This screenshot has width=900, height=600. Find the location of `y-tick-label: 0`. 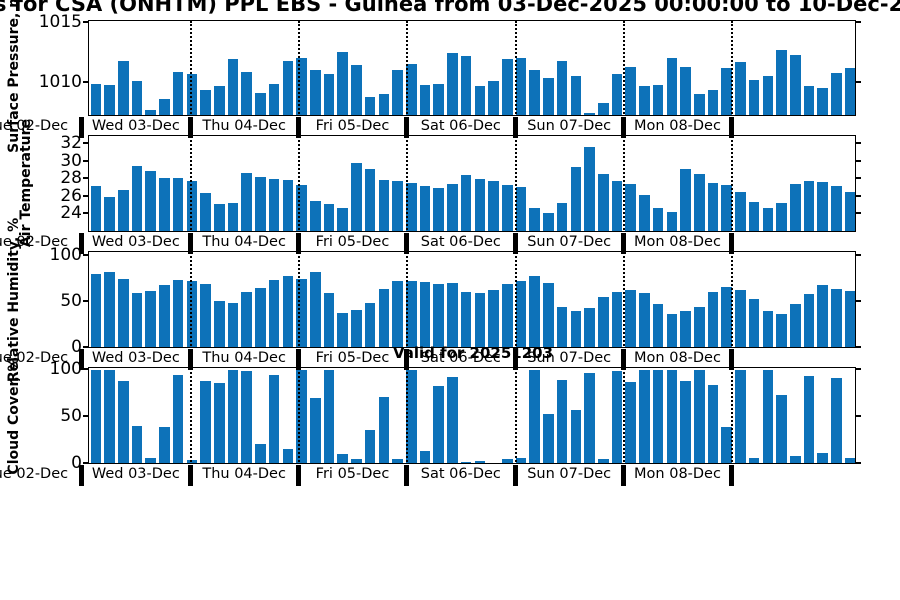

y-tick-label: 0 is located at coordinates (76, 346).